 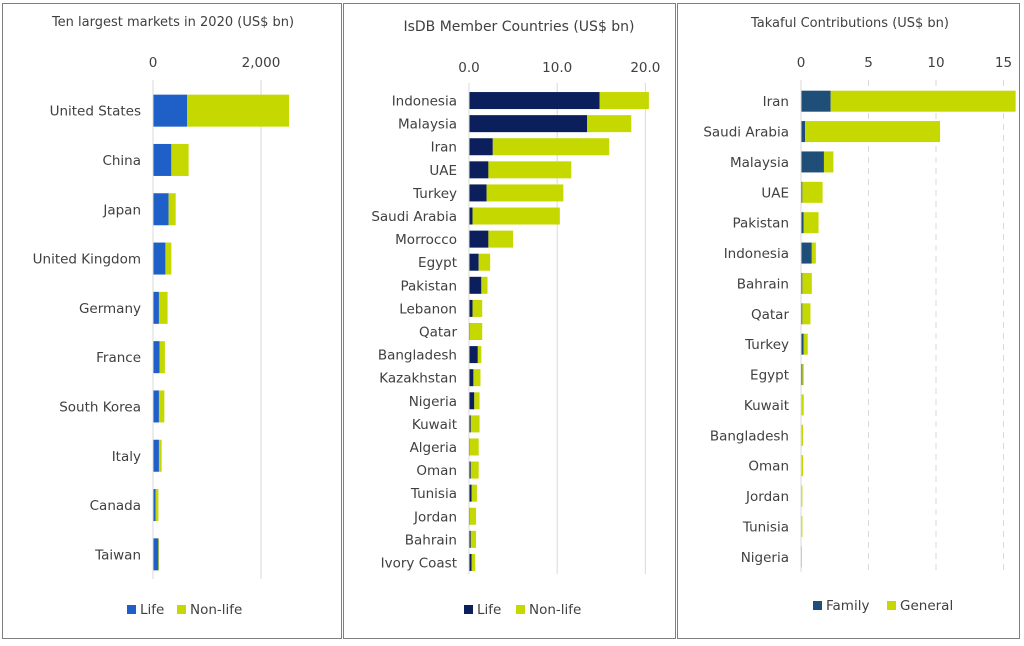 I want to click on category-label: South Korea, so click(x=100, y=407).